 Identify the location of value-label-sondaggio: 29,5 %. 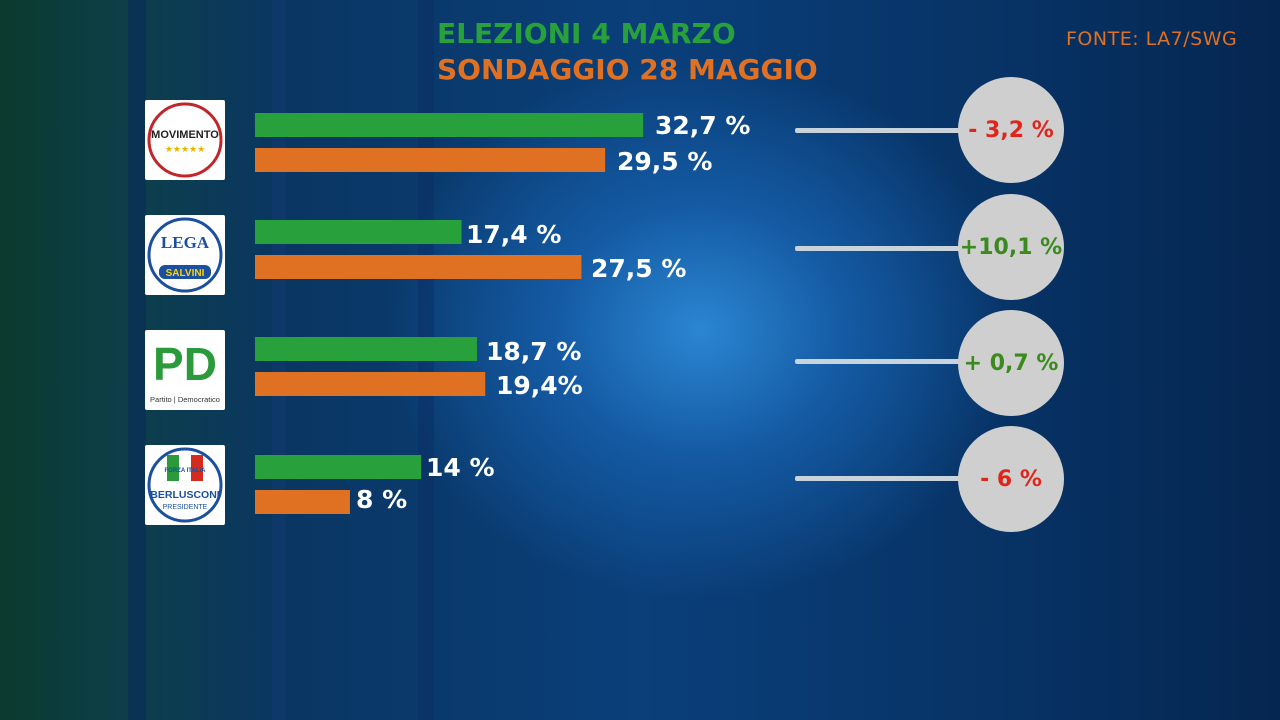
(665, 161).